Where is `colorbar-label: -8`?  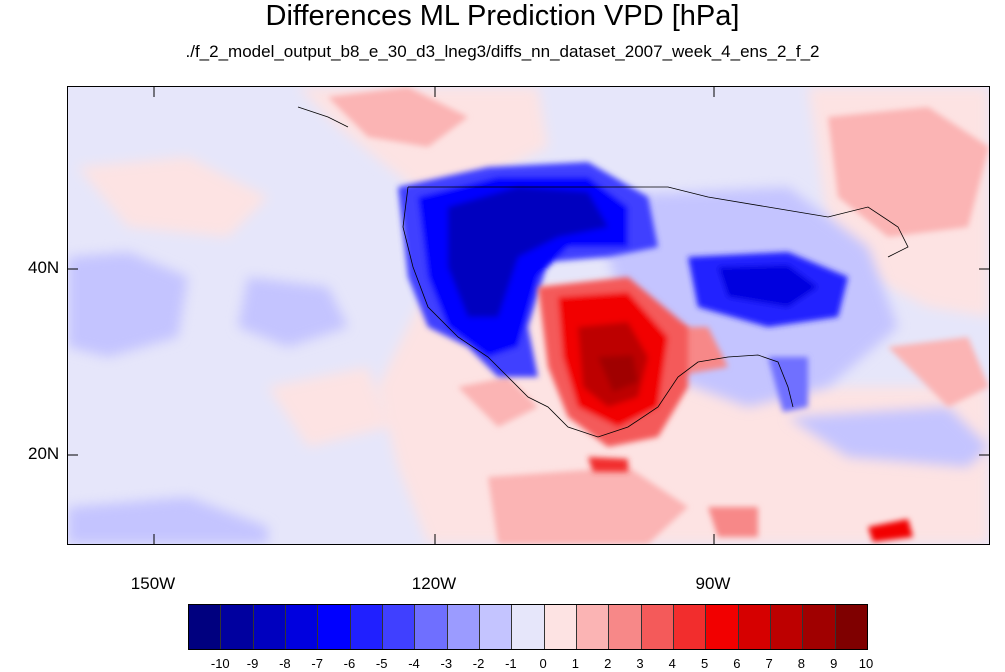 colorbar-label: -8 is located at coordinates (285, 663).